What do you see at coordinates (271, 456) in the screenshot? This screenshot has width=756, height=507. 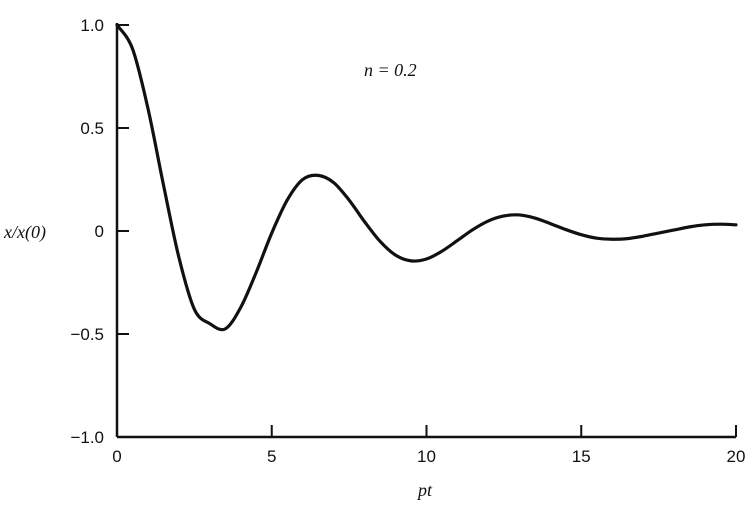 I see `x-tick-label: 5` at bounding box center [271, 456].